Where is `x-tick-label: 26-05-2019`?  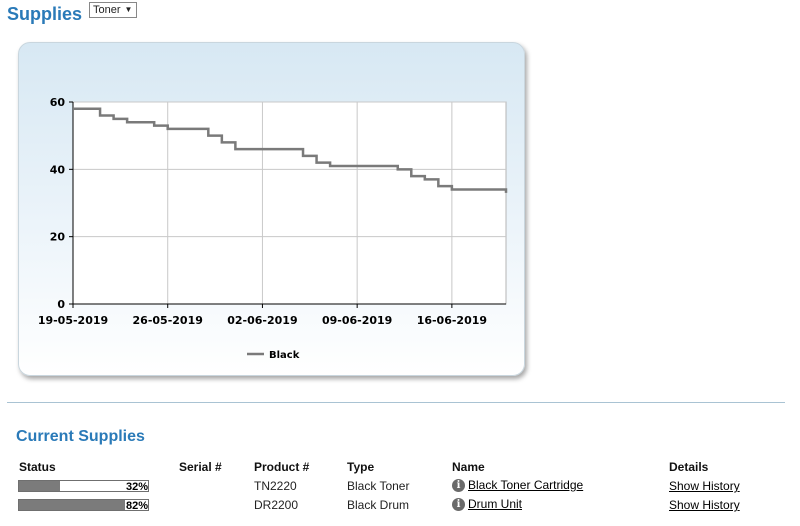 x-tick-label: 26-05-2019 is located at coordinates (168, 320).